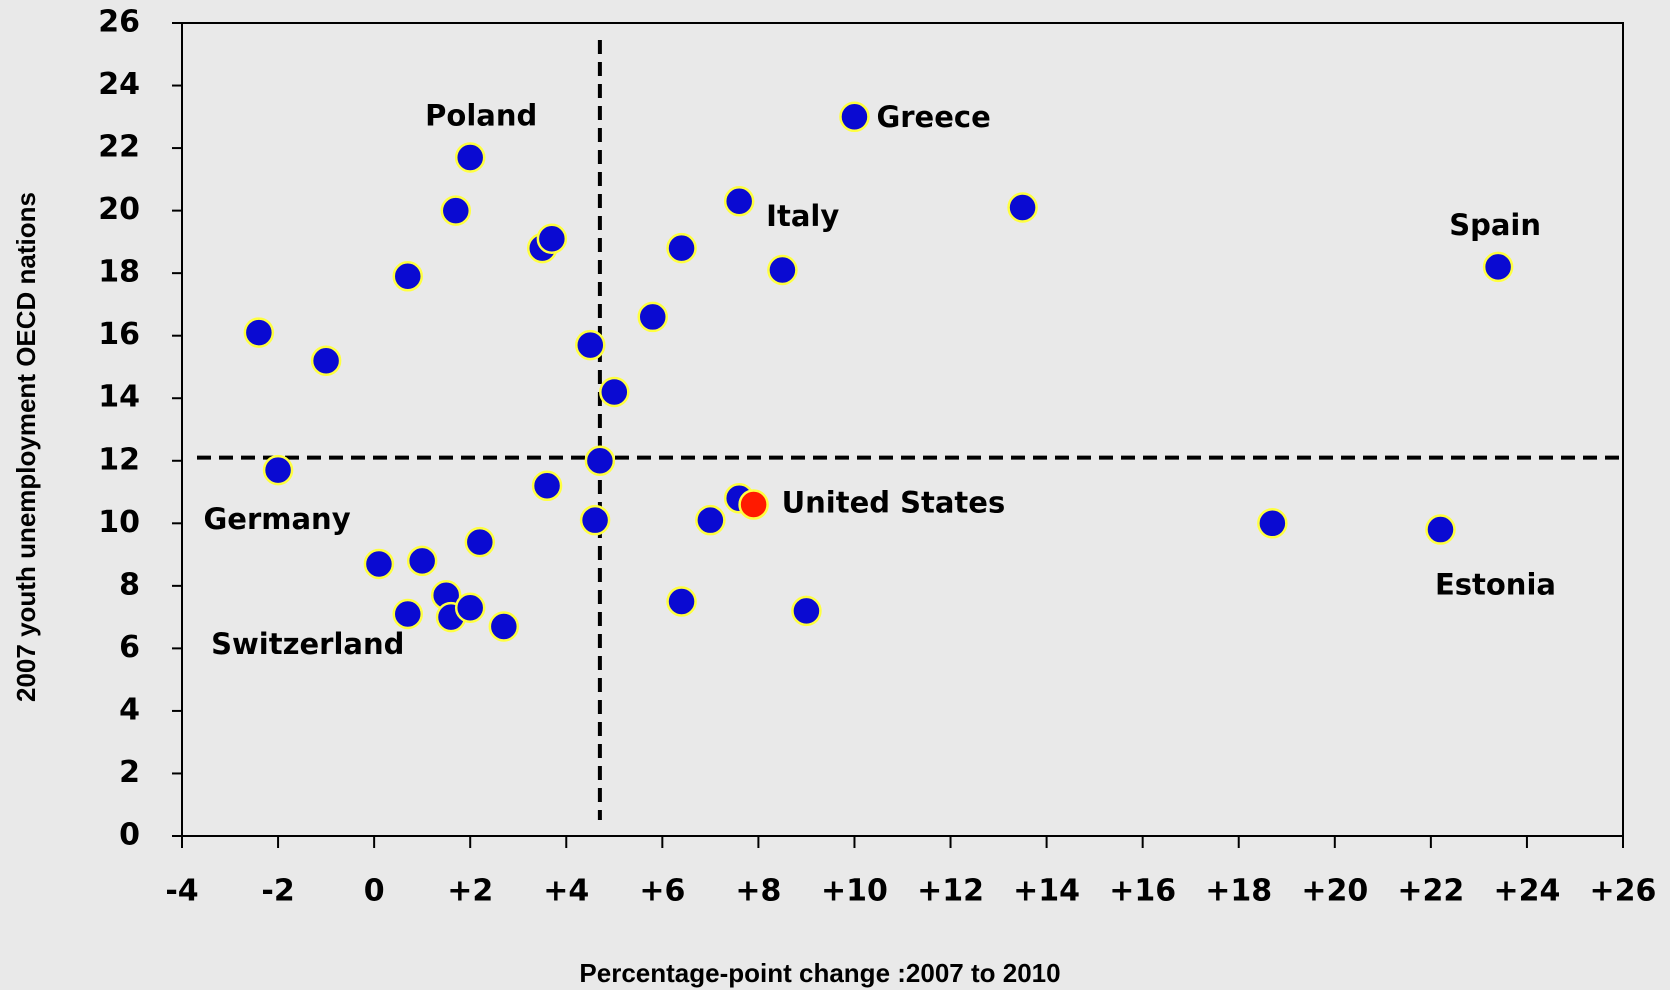 This screenshot has height=990, width=1670. Describe the element at coordinates (1623, 891) in the screenshot. I see `x-tick-label: +26` at that location.